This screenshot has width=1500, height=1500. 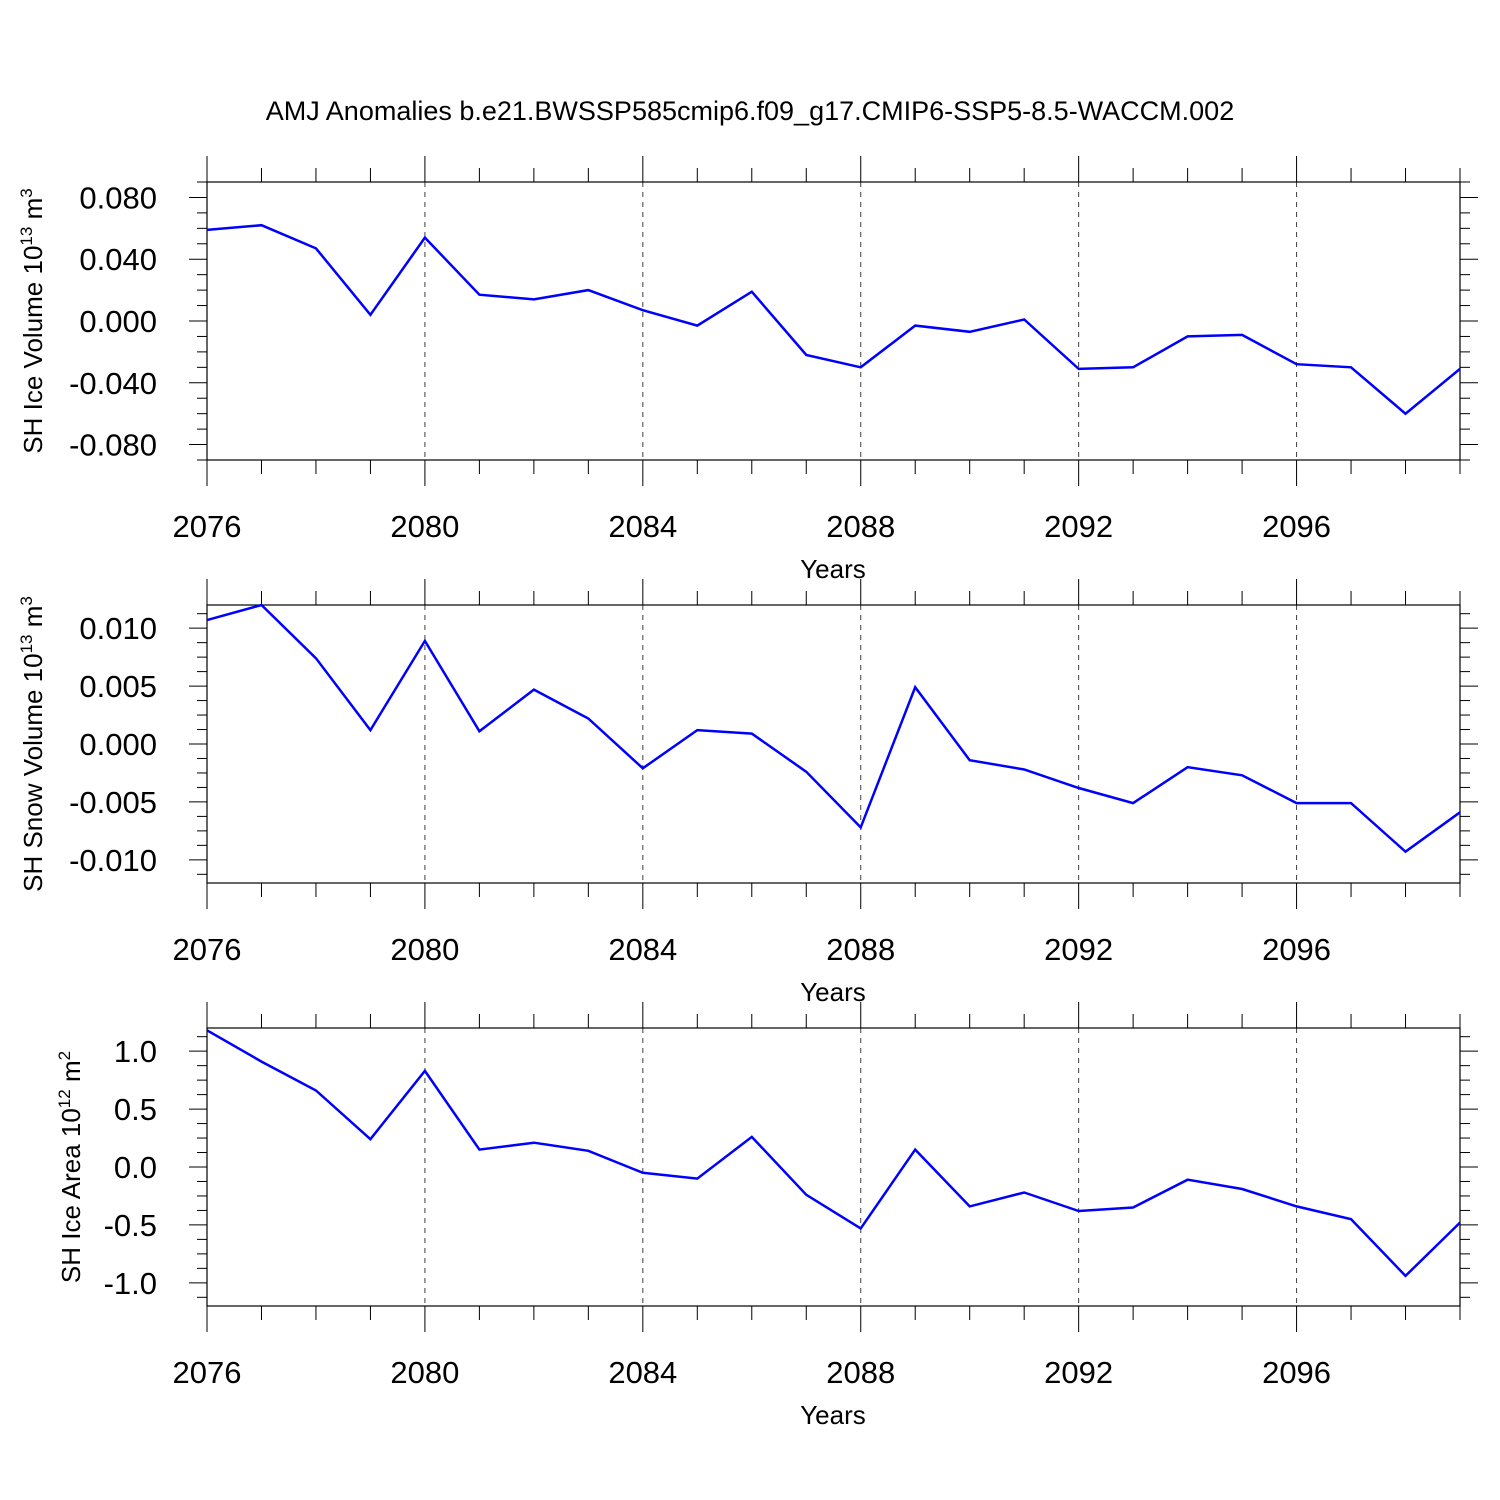 I want to click on y-axis-label: SH Ice Area 1012 m2, so click(x=70, y=1167).